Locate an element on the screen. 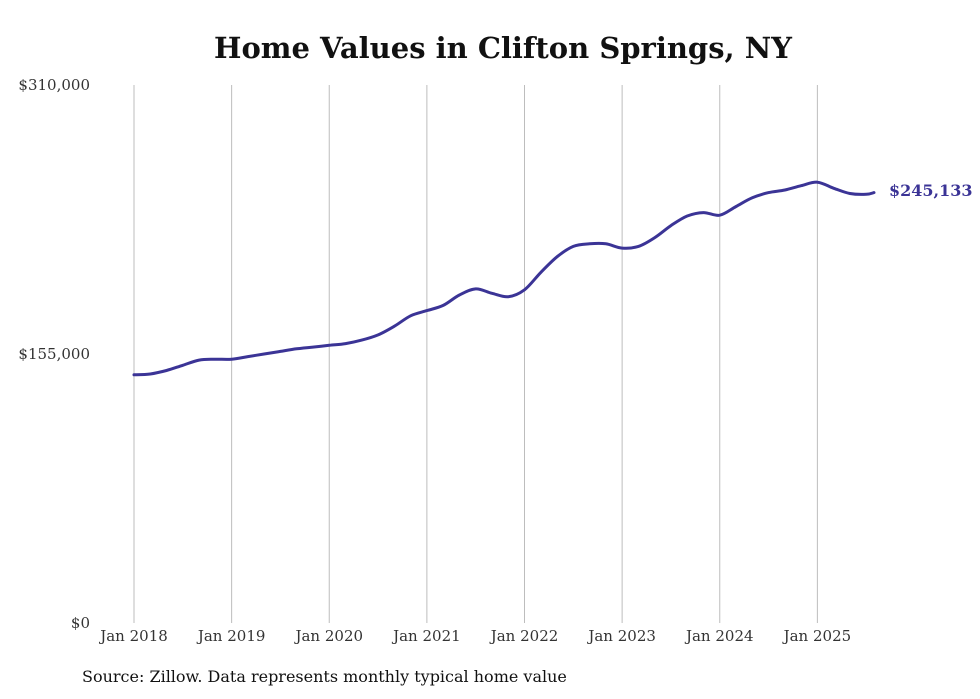  y-axis: $0 $155,000 $310,000 is located at coordinates (54, 354).